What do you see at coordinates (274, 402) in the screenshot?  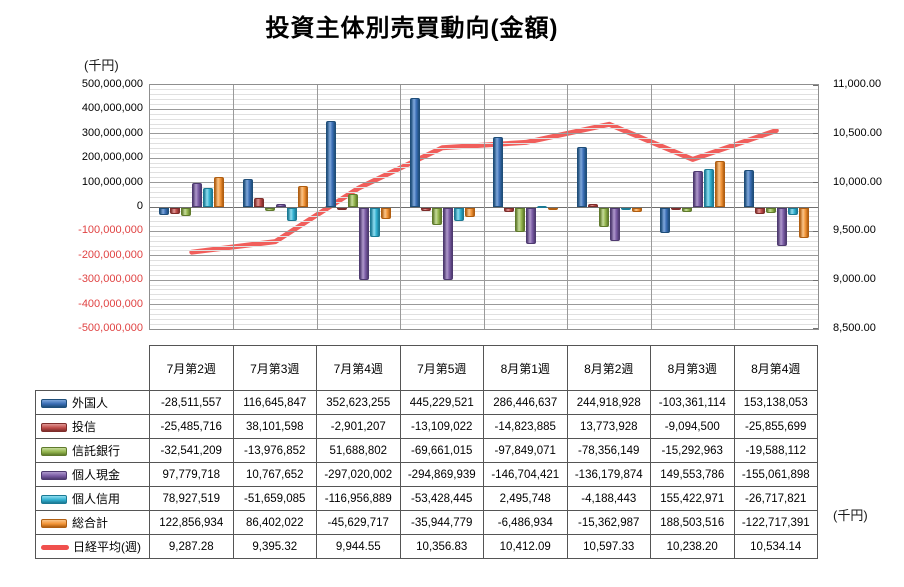 I see `table-cell: 116,645,847` at bounding box center [274, 402].